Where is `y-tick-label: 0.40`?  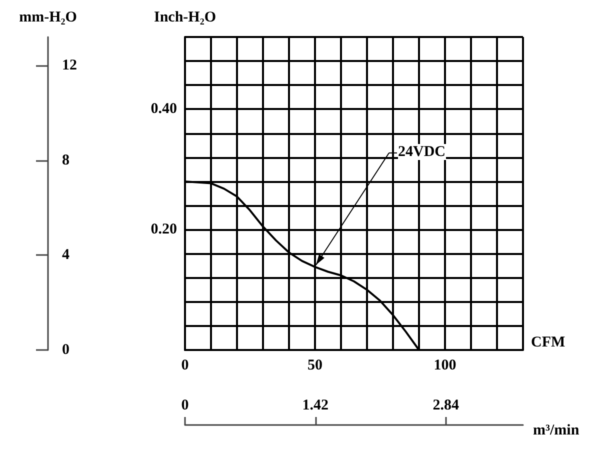
y-tick-label: 0.40 is located at coordinates (163, 109).